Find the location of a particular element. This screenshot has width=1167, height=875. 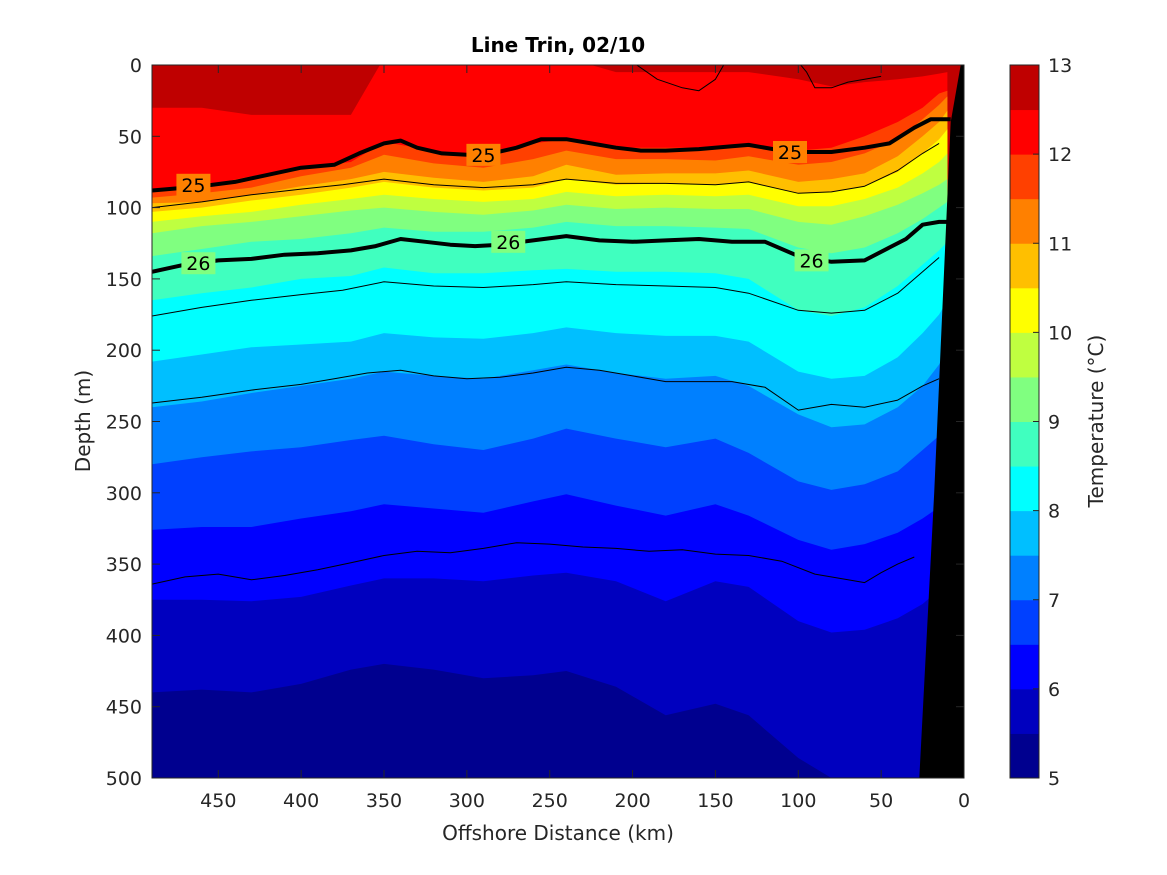

y-tick-label: 100 is located at coordinates (124, 209).